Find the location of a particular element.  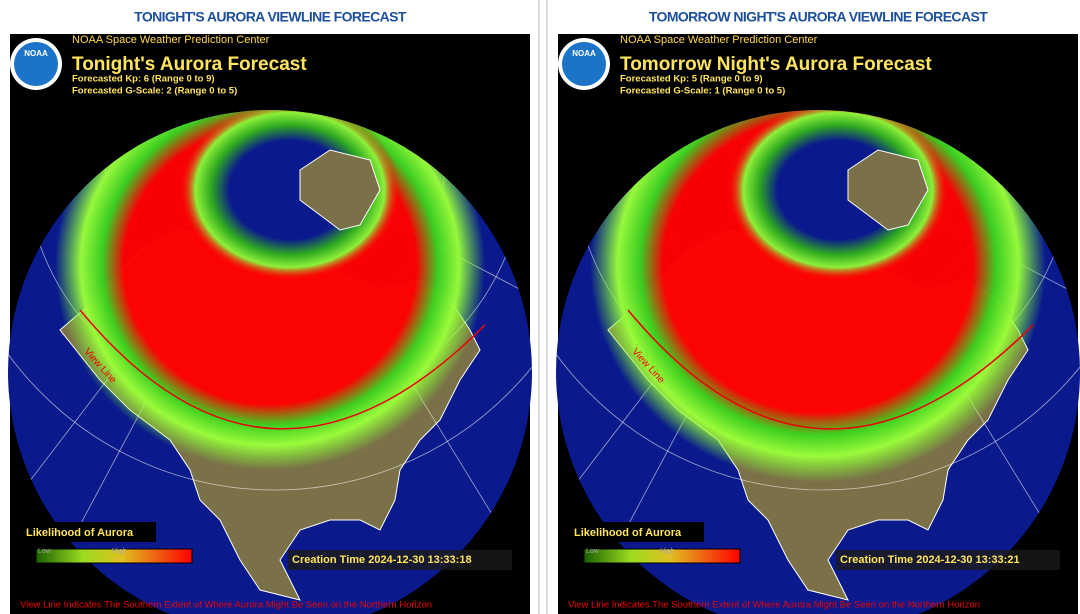

g-scale: Forecasted G-Scale: 2 (Range 0 to 5) is located at coordinates (154, 91).